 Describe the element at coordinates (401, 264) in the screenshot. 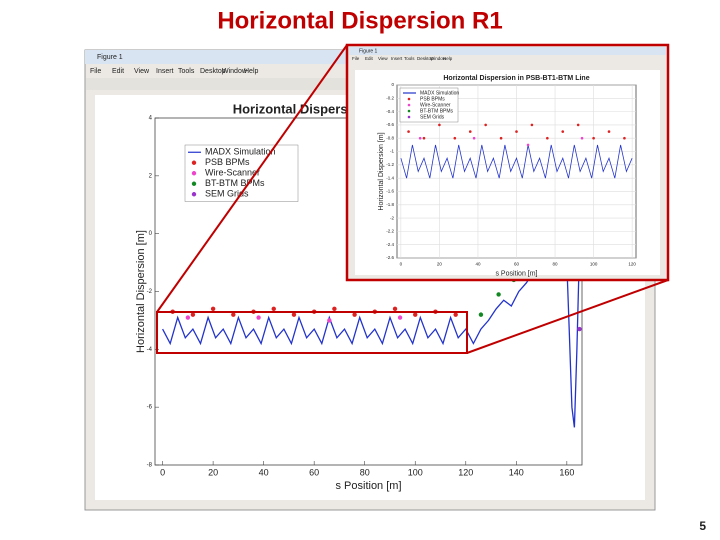

I see `x-tick-label: 0` at that location.